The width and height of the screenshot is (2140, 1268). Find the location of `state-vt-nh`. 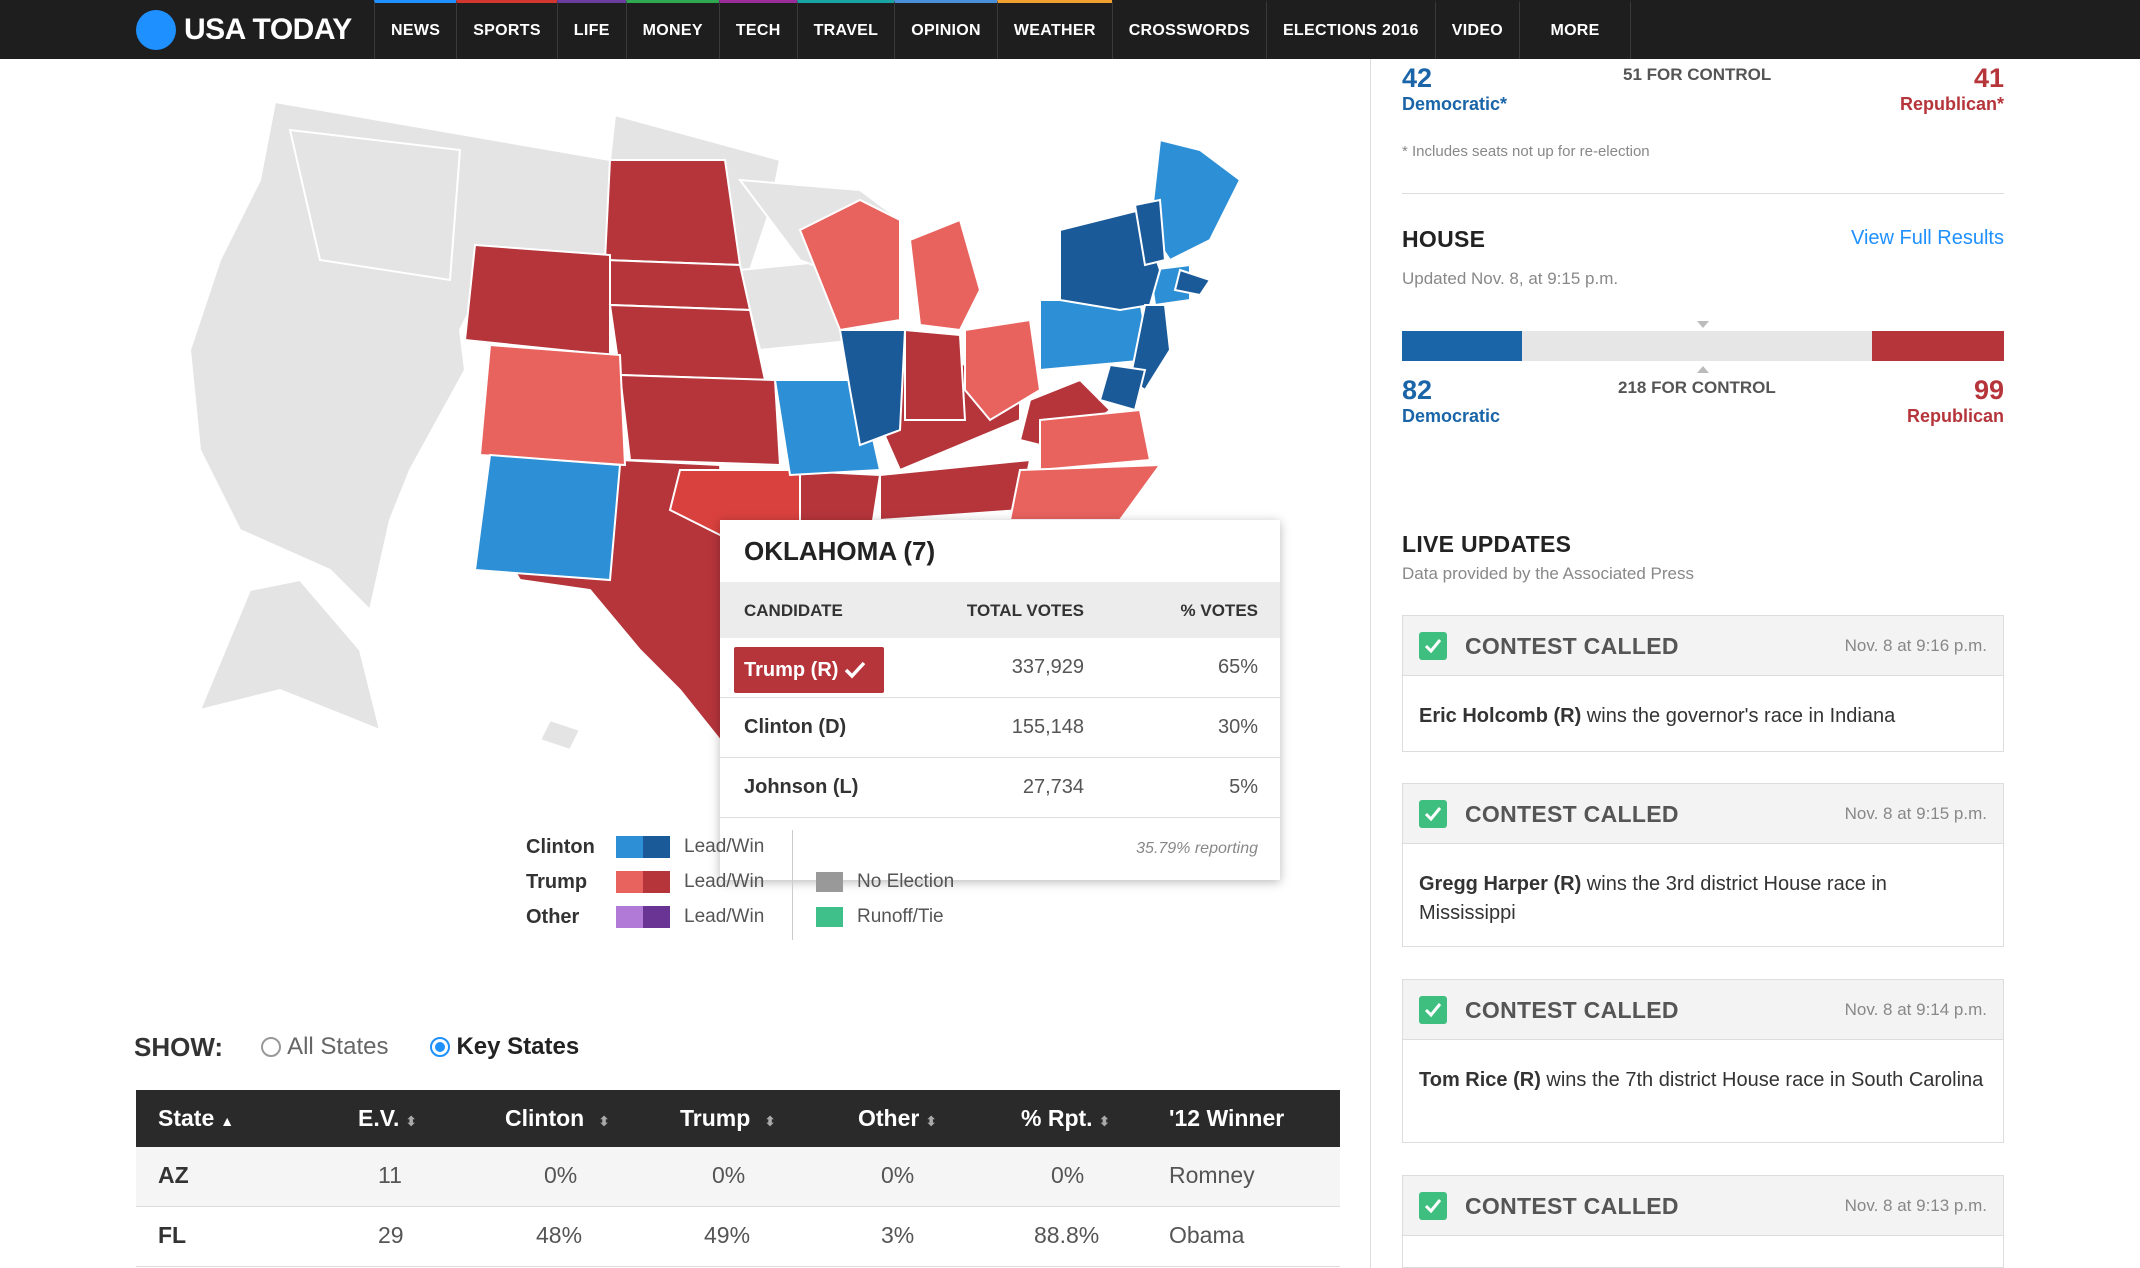

state-vt-nh is located at coordinates (1150, 232).